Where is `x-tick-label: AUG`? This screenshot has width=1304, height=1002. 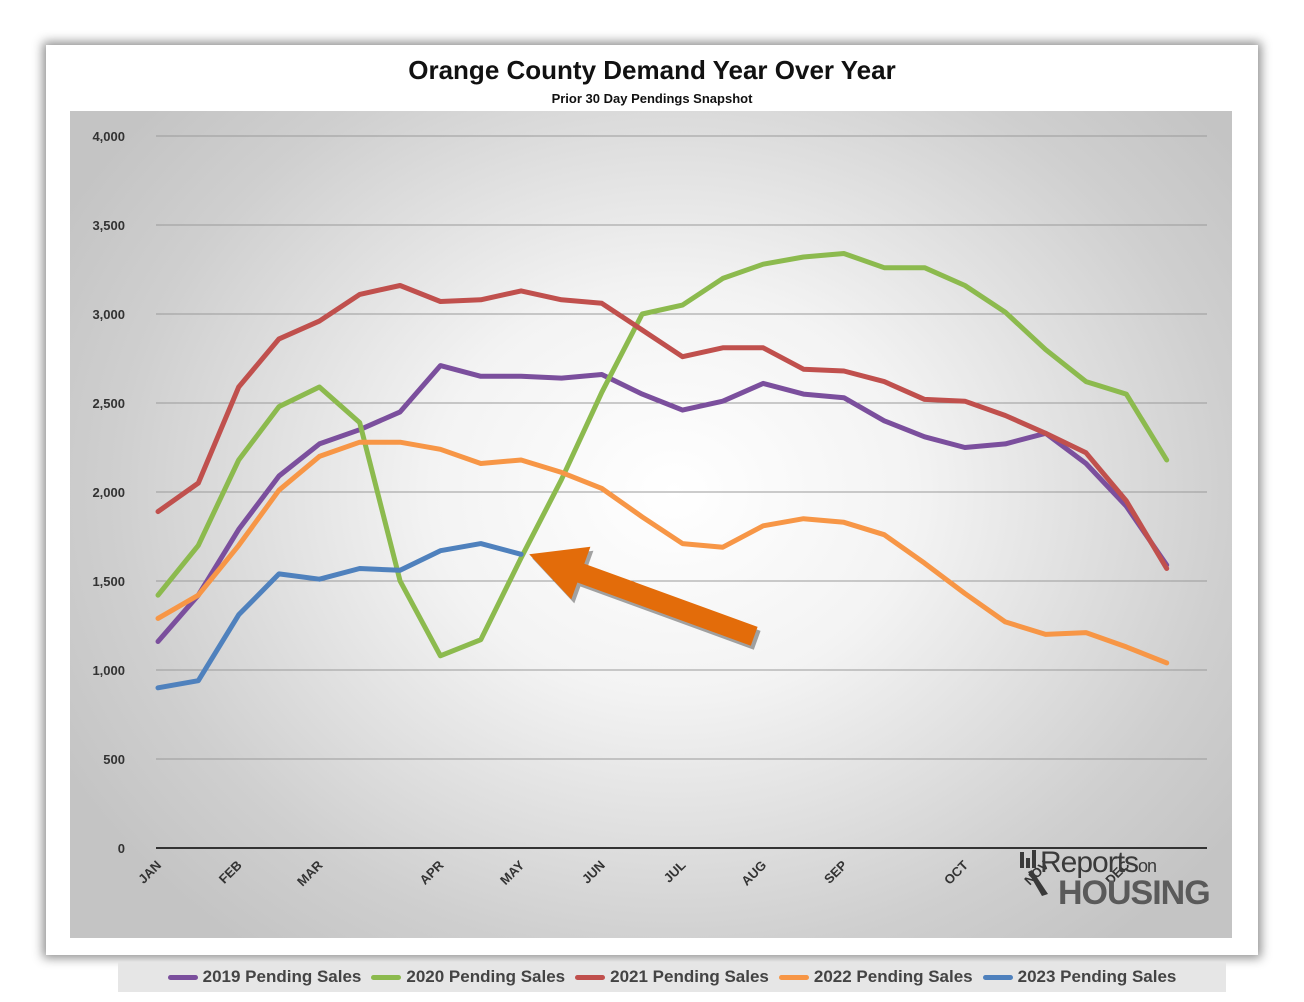 x-tick-label: AUG is located at coordinates (753, 873).